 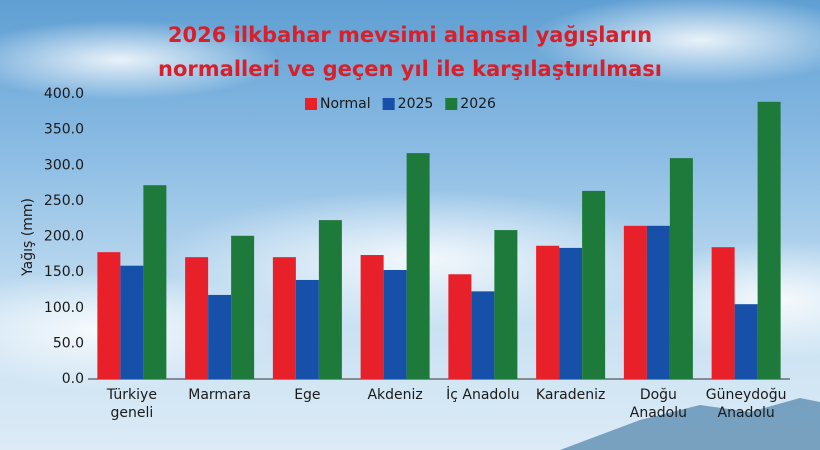 I want to click on y-tick-label: 350.0, so click(x=64, y=130).